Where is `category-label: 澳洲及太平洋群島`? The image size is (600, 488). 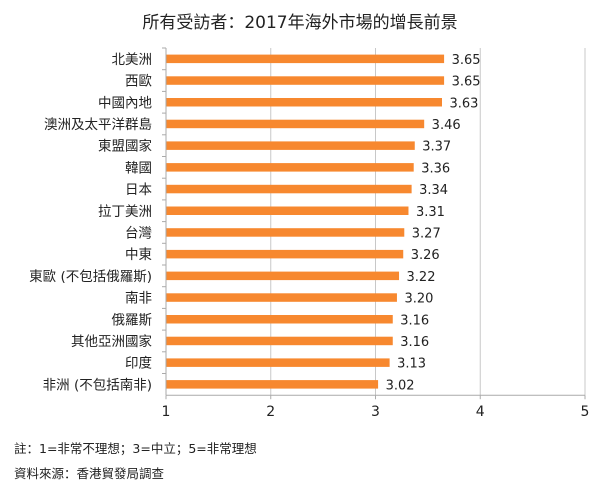
category-label: 澳洲及太平洋群島 is located at coordinates (98, 125).